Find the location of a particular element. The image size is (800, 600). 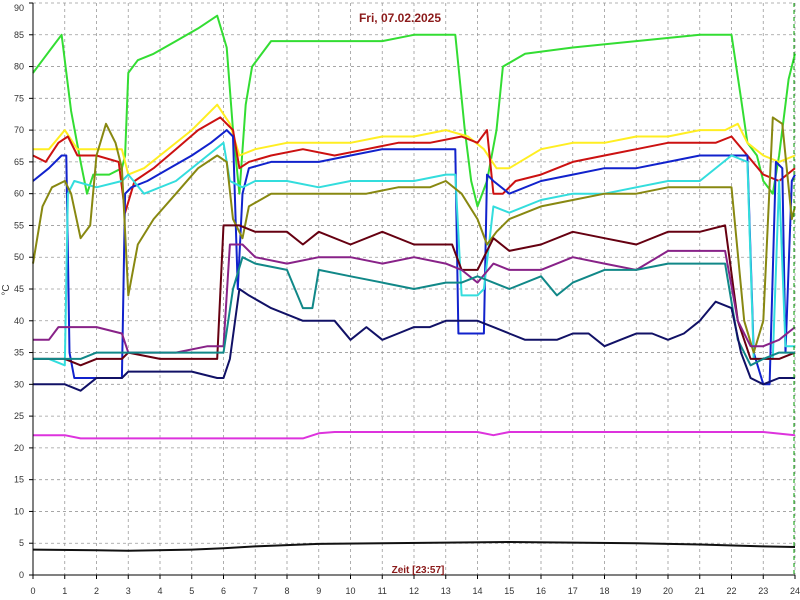

y-tick-label-0: 0 is located at coordinates (21, 575).